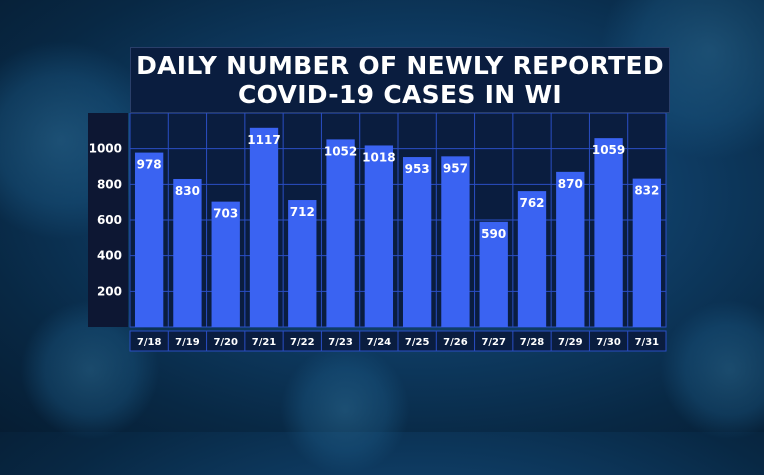  I want to click on y-tick-label: 1000, so click(105, 149).